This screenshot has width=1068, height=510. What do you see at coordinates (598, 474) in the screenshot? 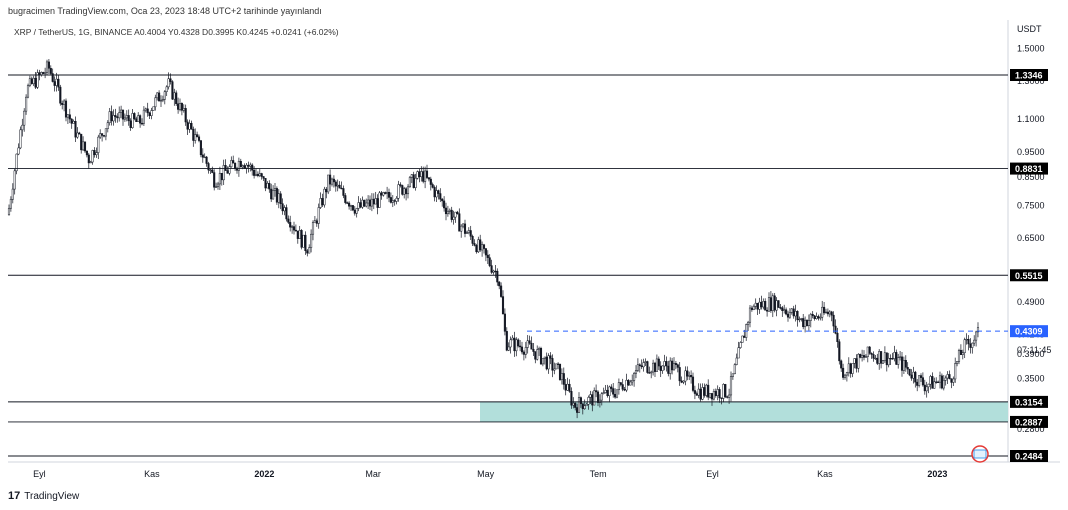
I see `time-tick: Tem` at bounding box center [598, 474].